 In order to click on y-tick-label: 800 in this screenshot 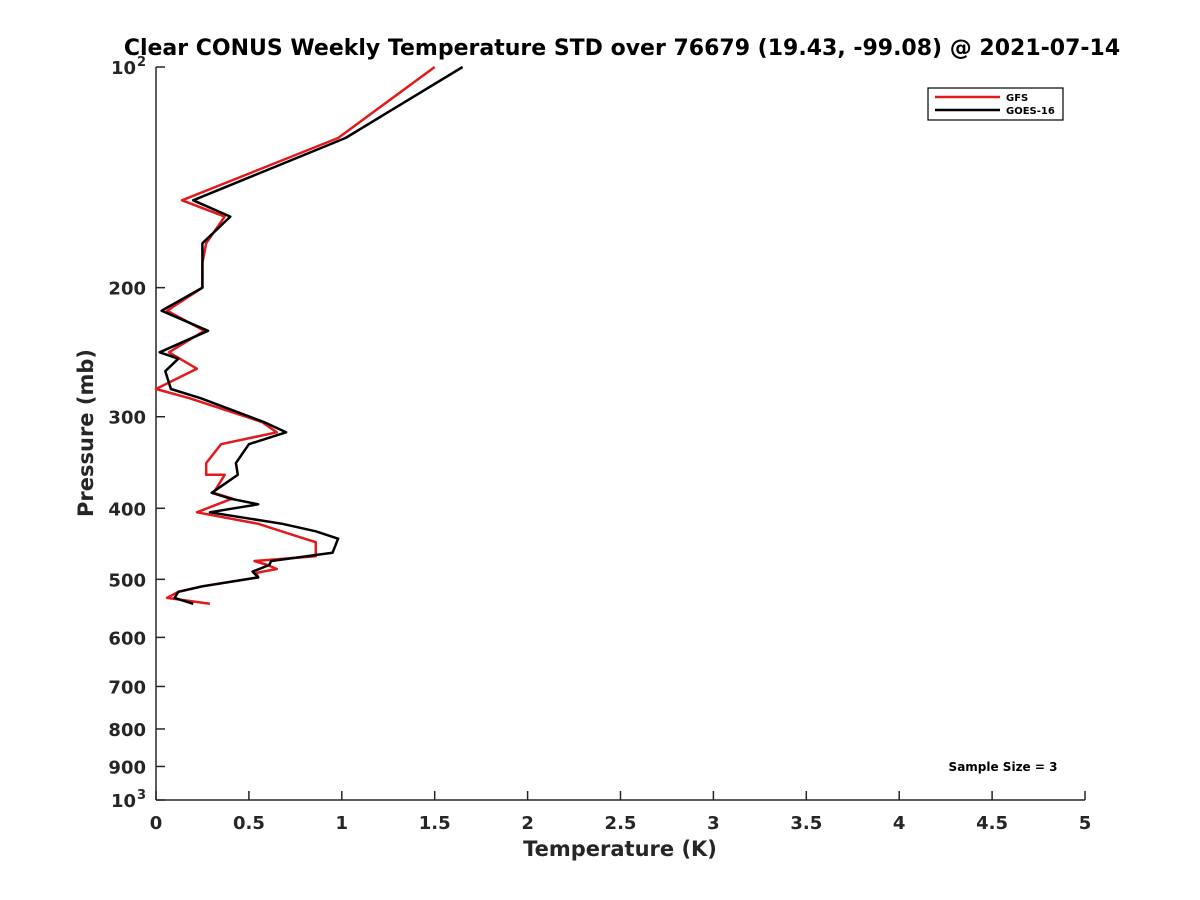, I will do `click(127, 730)`.